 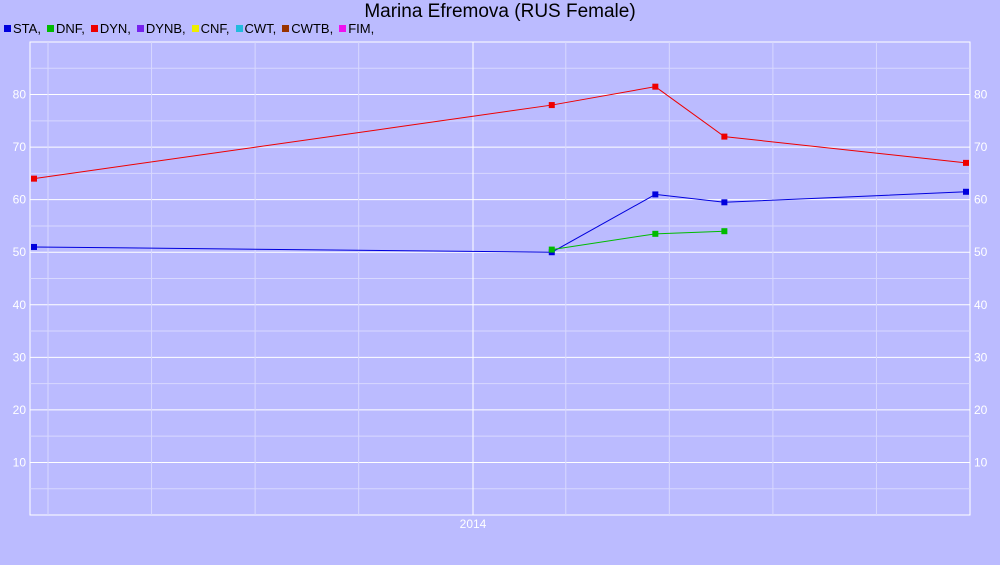 I want to click on series-line-dnf, so click(x=638, y=240).